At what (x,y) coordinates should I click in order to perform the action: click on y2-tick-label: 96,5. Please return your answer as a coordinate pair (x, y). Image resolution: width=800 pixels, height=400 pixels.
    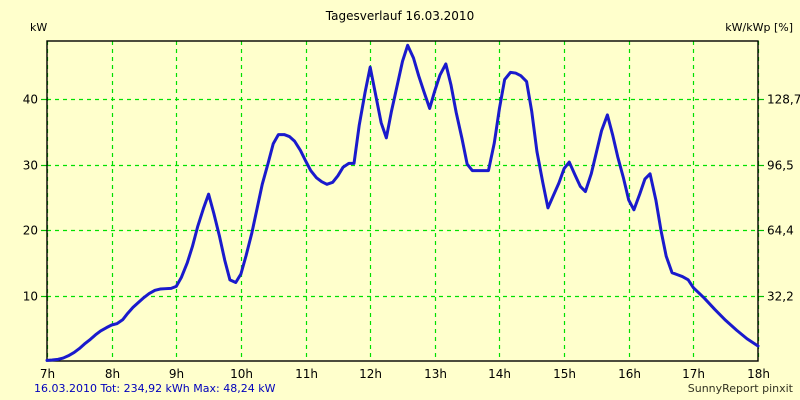
    Looking at the image, I should click on (780, 166).